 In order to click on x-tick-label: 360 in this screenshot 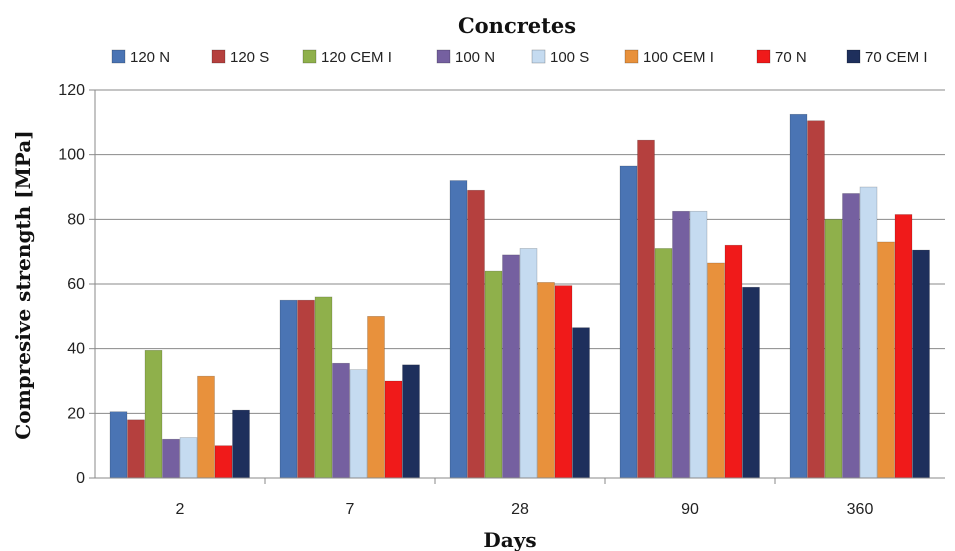, I will do `click(860, 509)`.